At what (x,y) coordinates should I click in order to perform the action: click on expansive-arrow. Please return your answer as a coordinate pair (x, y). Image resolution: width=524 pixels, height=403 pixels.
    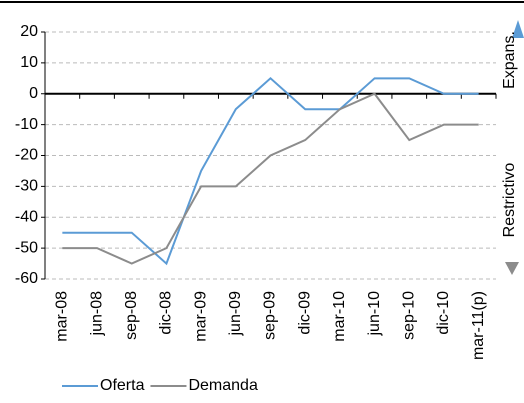
    Looking at the image, I should click on (518, 29).